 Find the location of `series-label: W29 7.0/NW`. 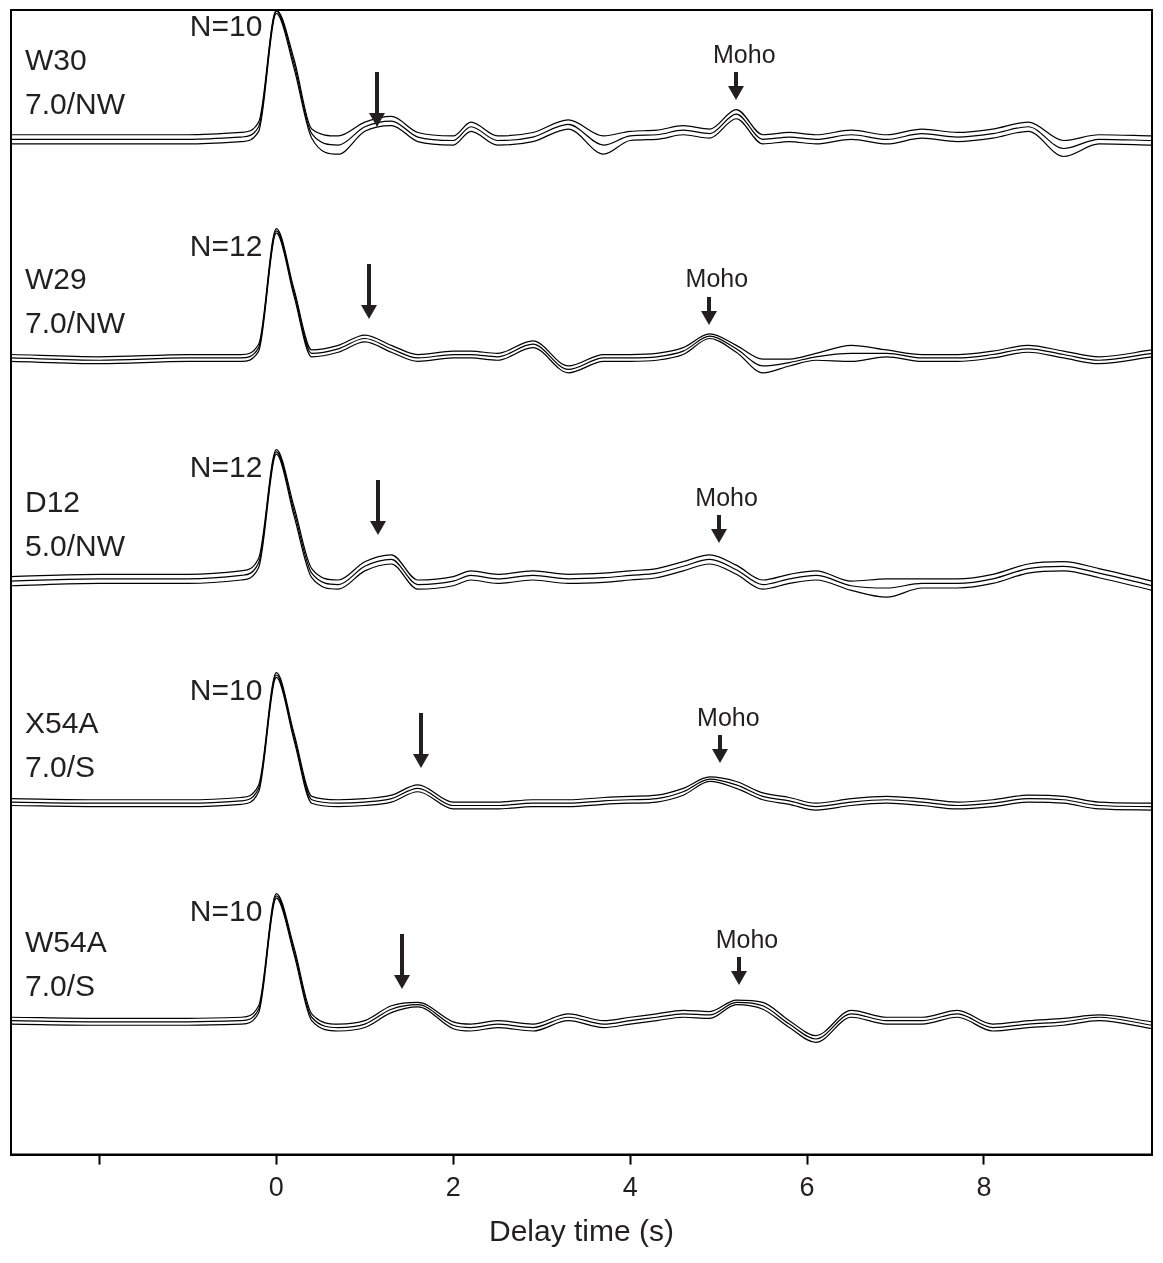

series-label: W29 7.0/NW is located at coordinates (75, 300).